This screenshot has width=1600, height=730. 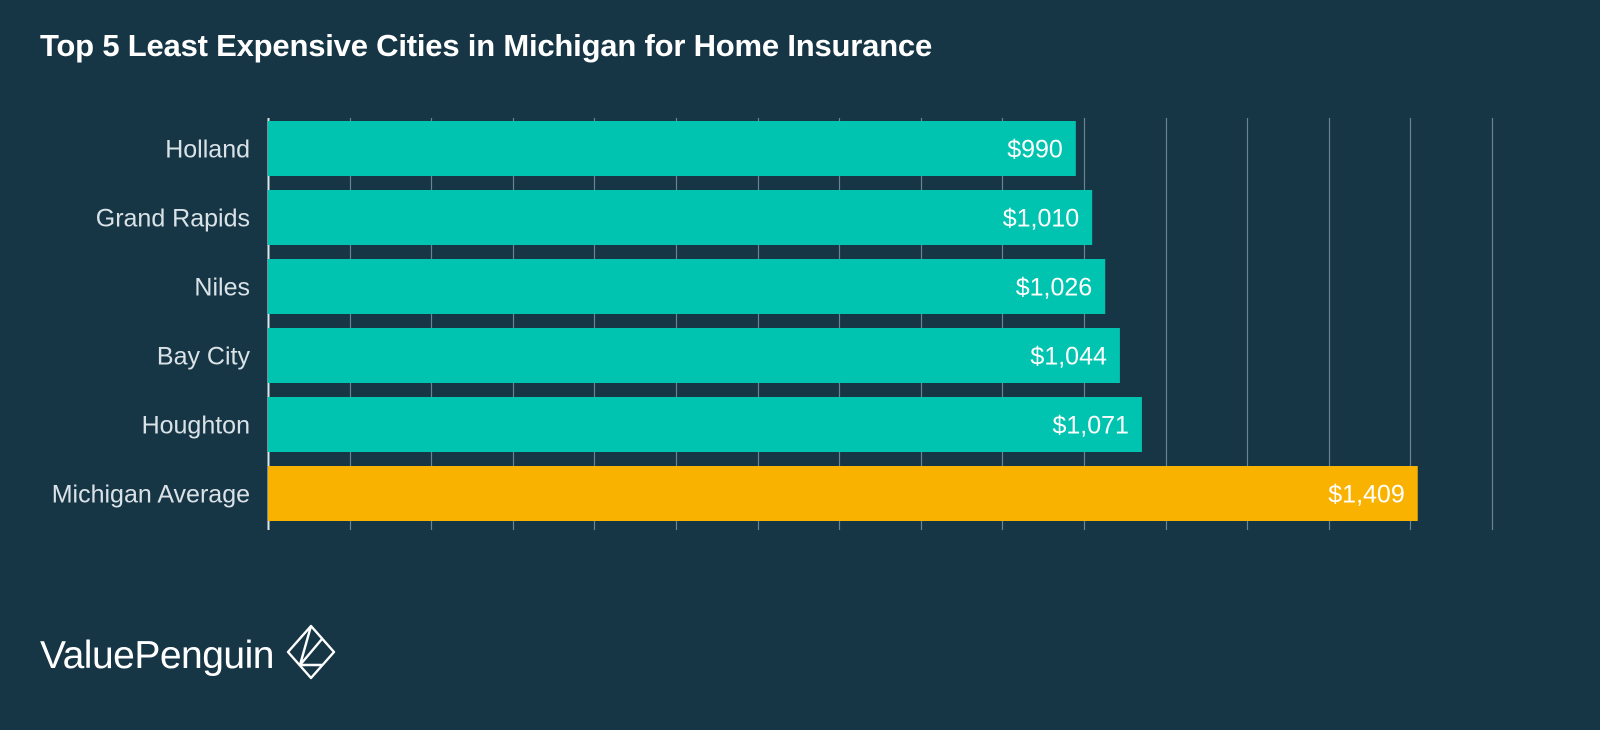 I want to click on category-label: Houghton, so click(x=196, y=426).